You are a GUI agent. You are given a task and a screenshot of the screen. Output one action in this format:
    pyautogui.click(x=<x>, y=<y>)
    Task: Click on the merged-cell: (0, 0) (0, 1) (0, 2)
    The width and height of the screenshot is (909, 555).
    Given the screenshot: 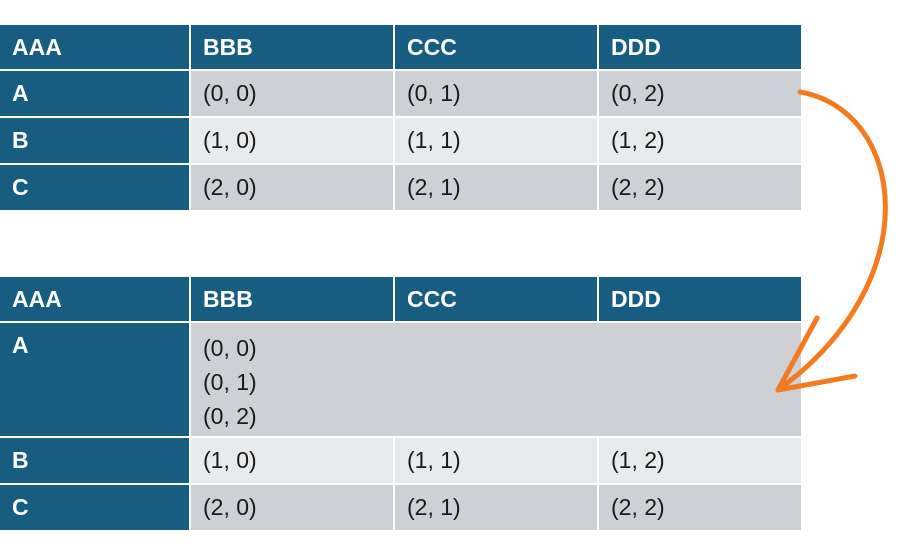 What is the action you would take?
    pyautogui.click(x=496, y=379)
    